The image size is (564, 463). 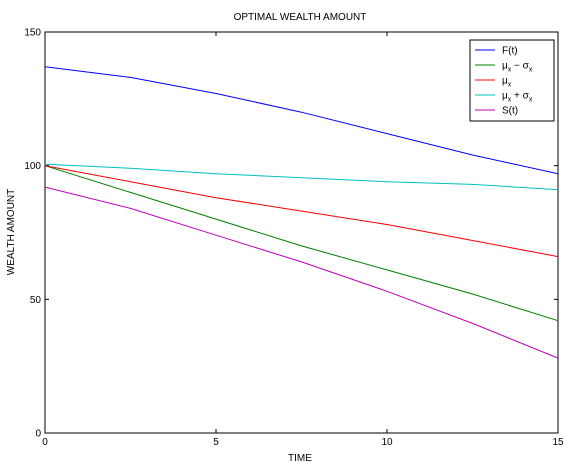 What do you see at coordinates (32, 166) in the screenshot?
I see `y-tick-label-2: 100` at bounding box center [32, 166].